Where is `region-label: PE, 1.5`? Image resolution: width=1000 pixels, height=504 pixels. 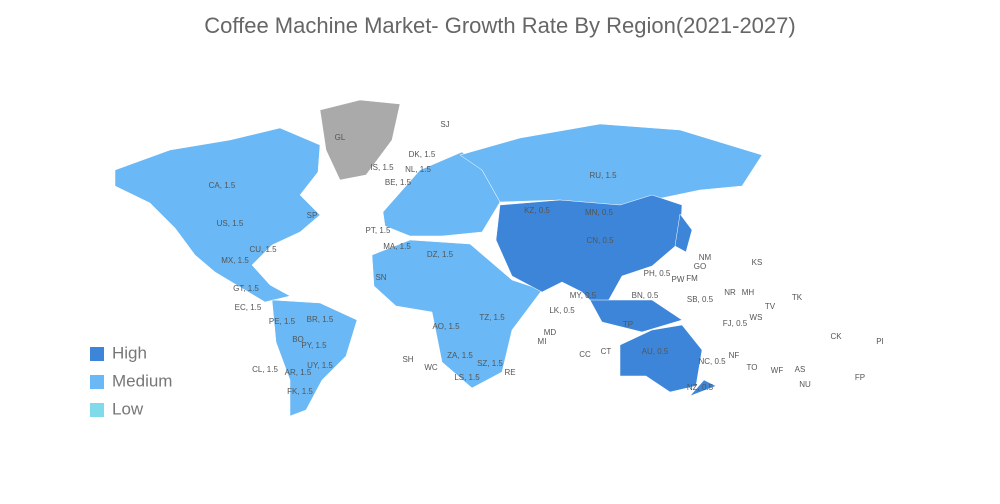
region-label: PE, 1.5 is located at coordinates (282, 321).